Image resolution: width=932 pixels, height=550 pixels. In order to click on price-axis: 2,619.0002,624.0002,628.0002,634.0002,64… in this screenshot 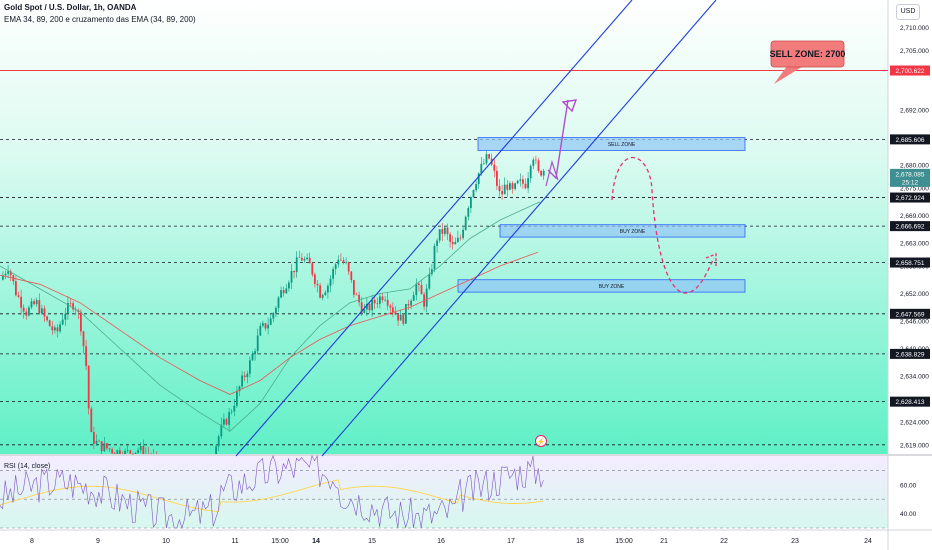, I will do `click(910, 237)`.